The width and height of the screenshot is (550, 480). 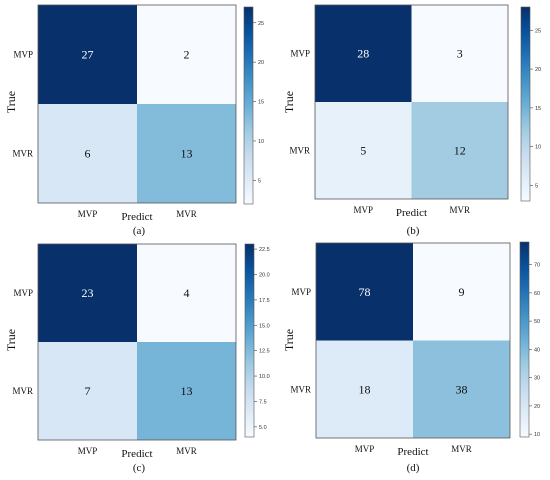 What do you see at coordinates (263, 428) in the screenshot?
I see `colorbar-tick-label: 5.0` at bounding box center [263, 428].